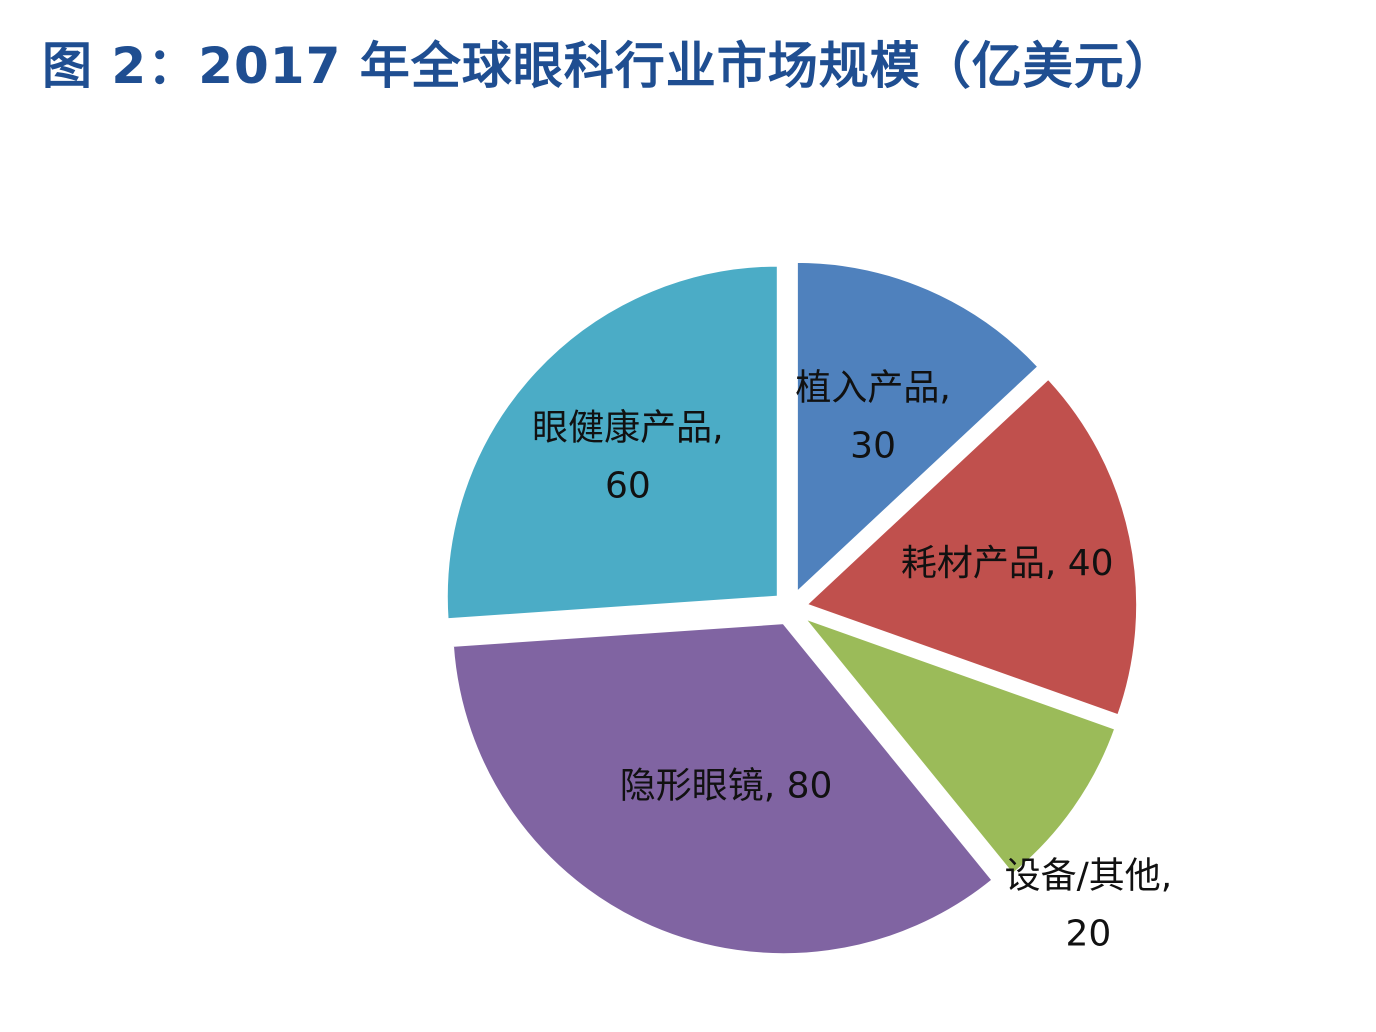  What do you see at coordinates (609, 66) in the screenshot?
I see `chart-title: 图 2：2017 年全球眼科行业市场规模（亿美元）` at bounding box center [609, 66].